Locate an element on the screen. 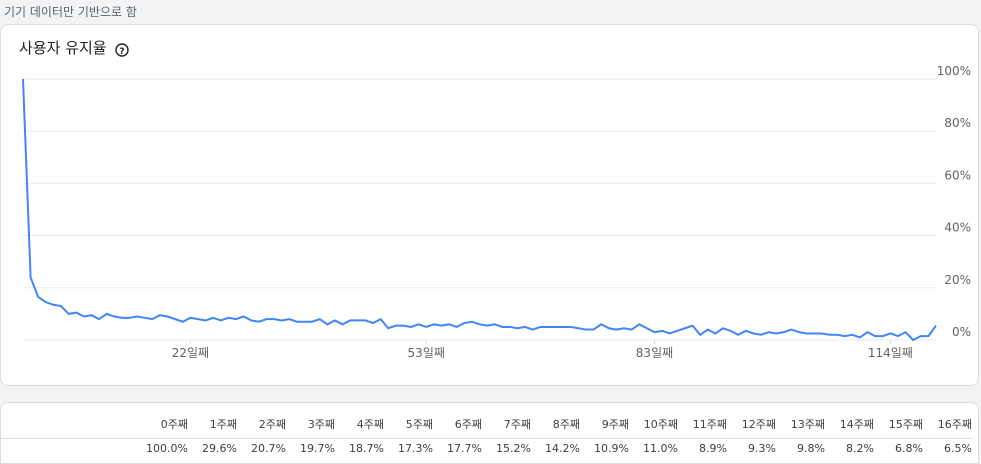 This screenshot has height=464, width=981. column-header: 14주째 is located at coordinates (849, 426).